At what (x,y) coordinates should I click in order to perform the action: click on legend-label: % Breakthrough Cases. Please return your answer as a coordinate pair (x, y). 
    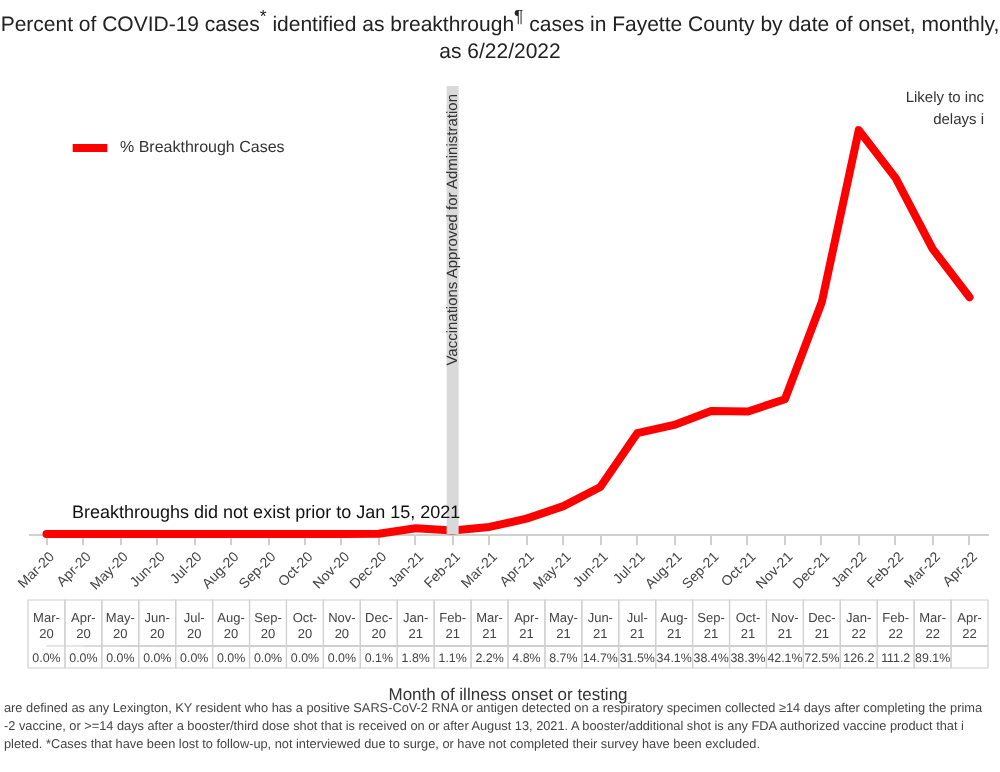
    Looking at the image, I should click on (202, 147).